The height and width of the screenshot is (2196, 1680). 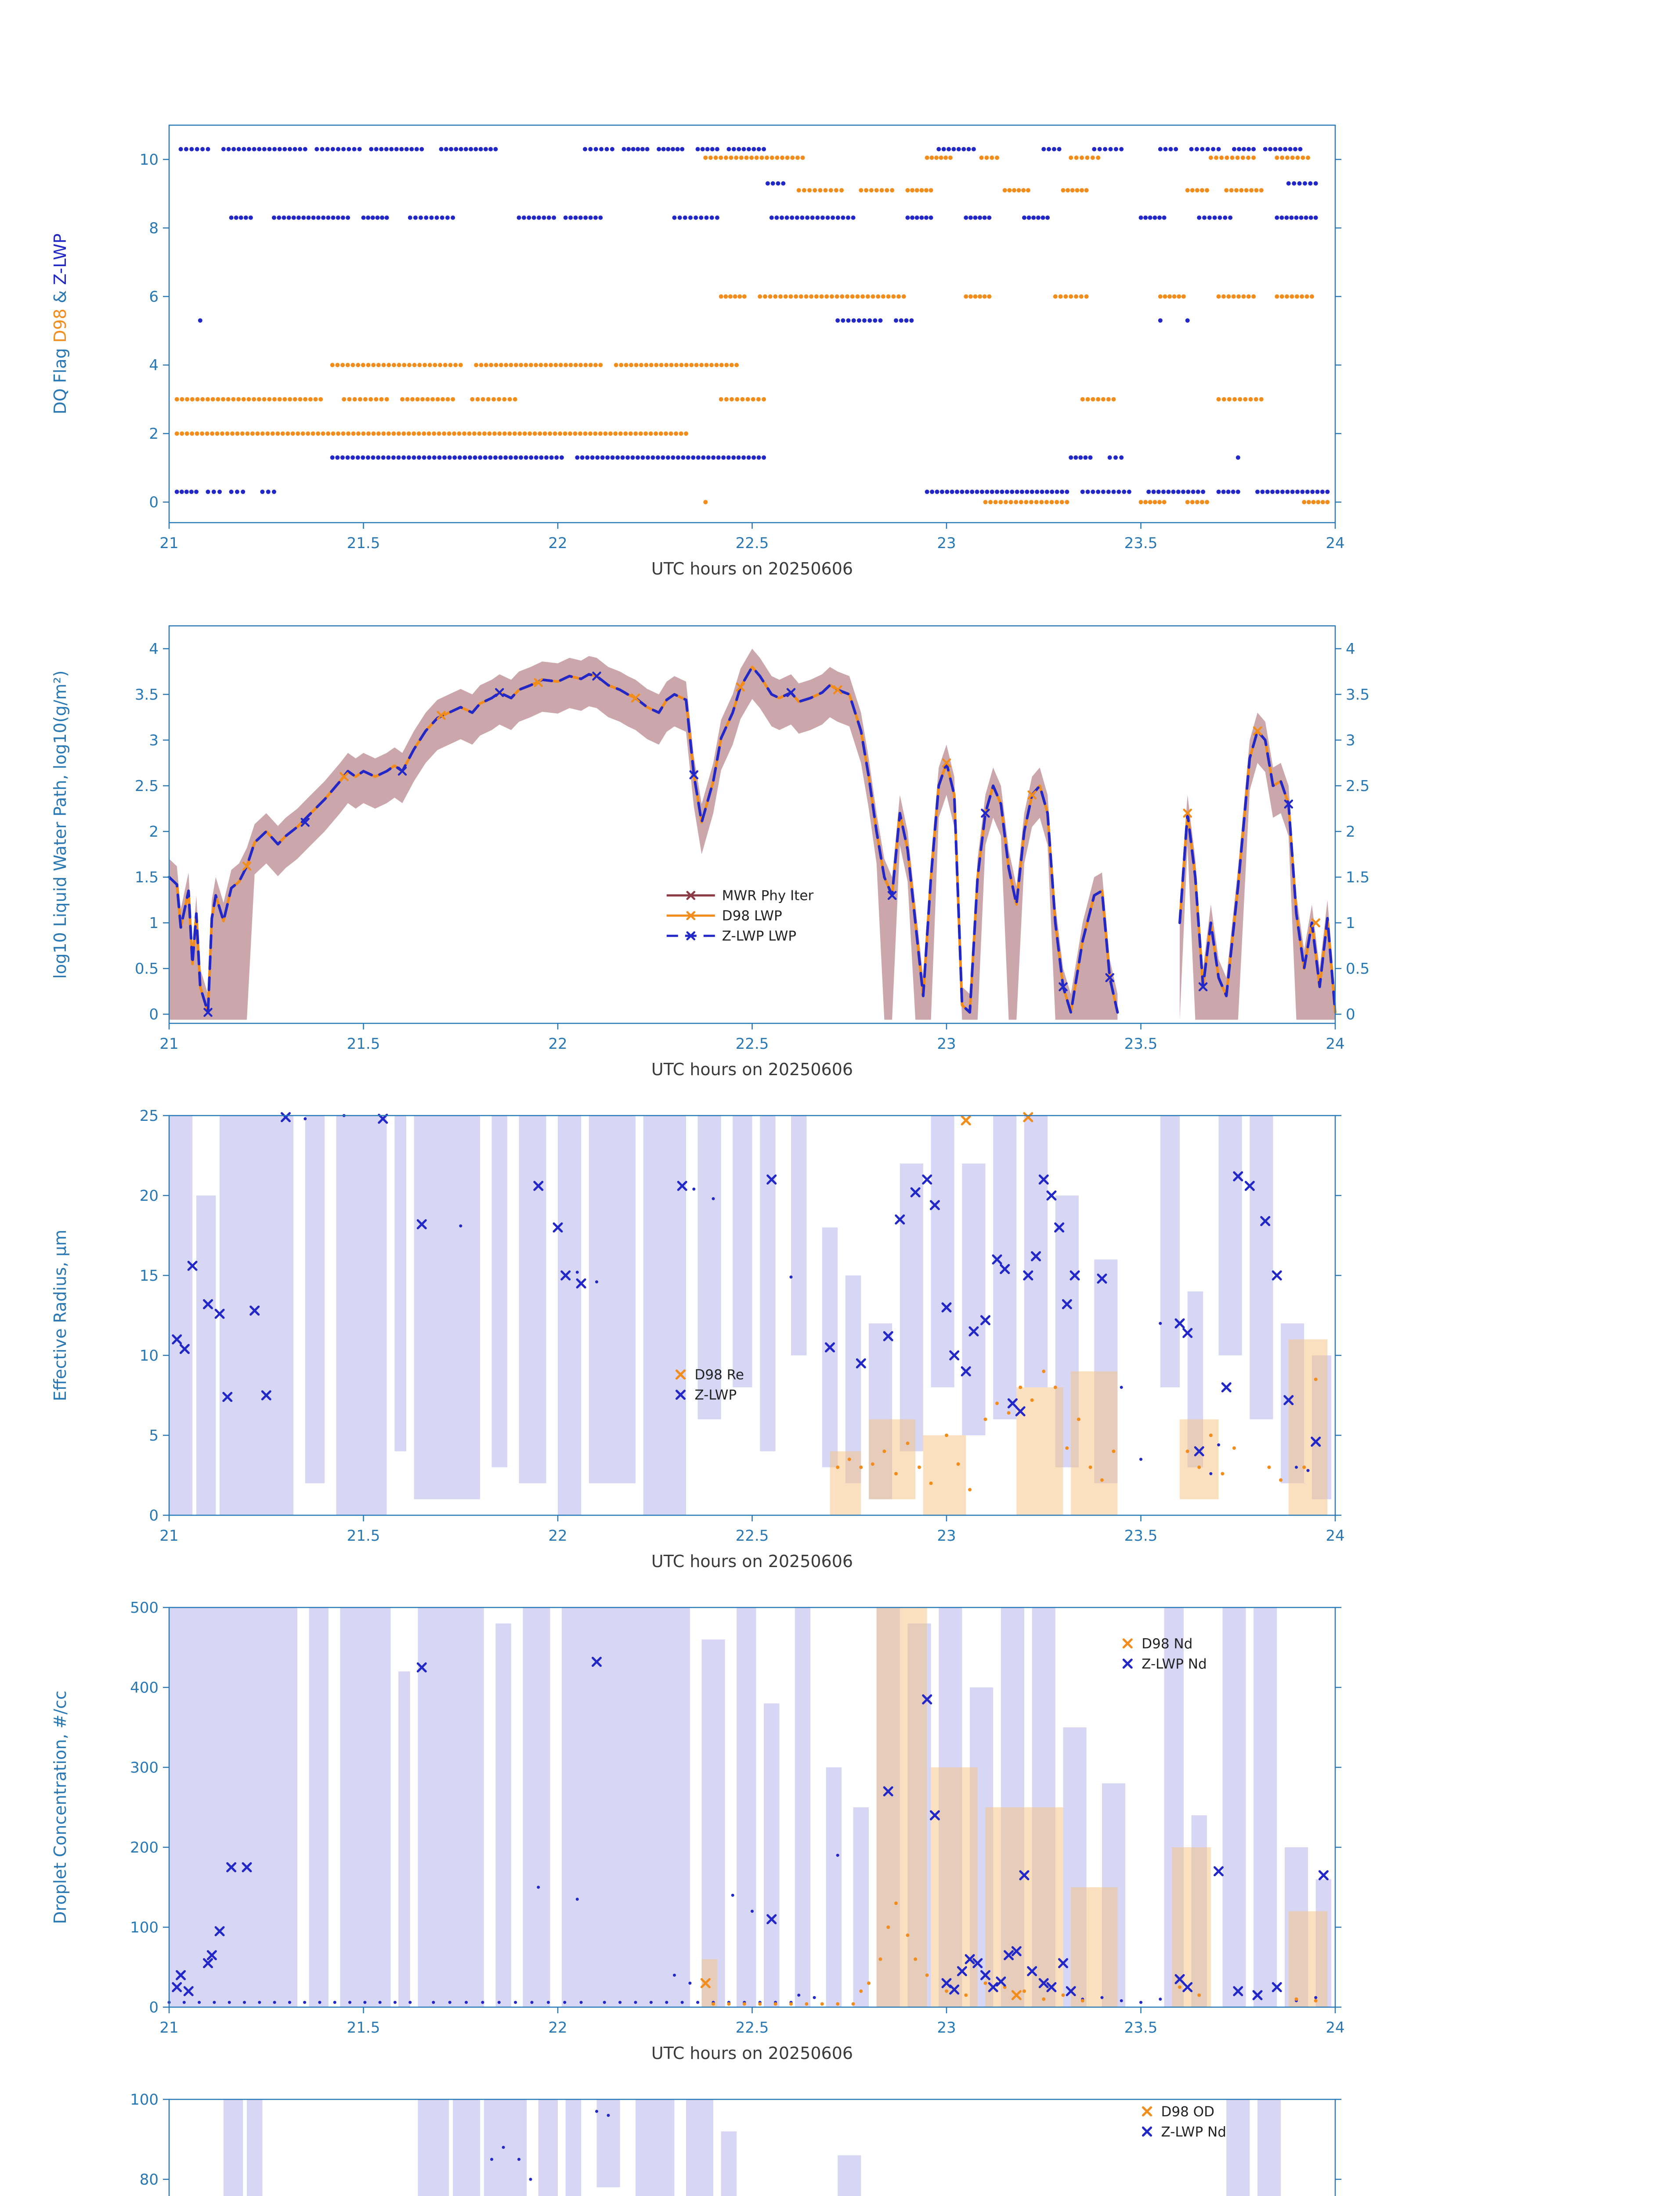 What do you see at coordinates (768, 896) in the screenshot?
I see `svg-text: MWR Phy Iter` at bounding box center [768, 896].